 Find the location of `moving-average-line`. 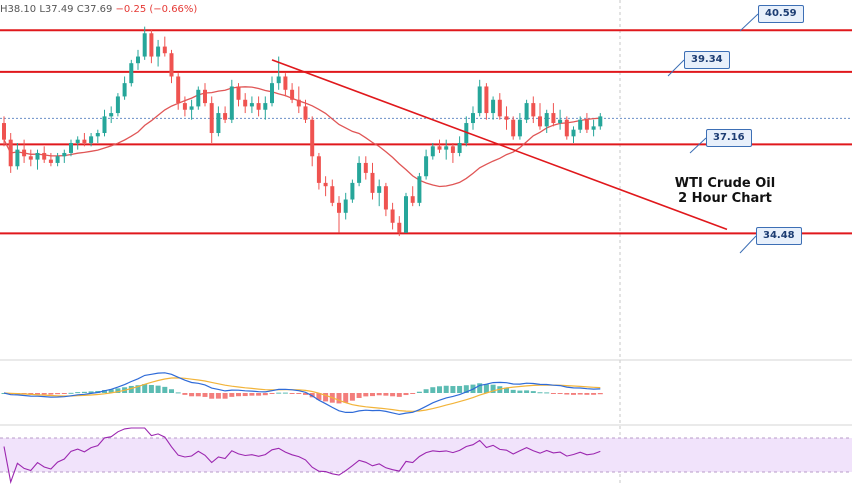

moving-average-line is located at coordinates (302, 137).